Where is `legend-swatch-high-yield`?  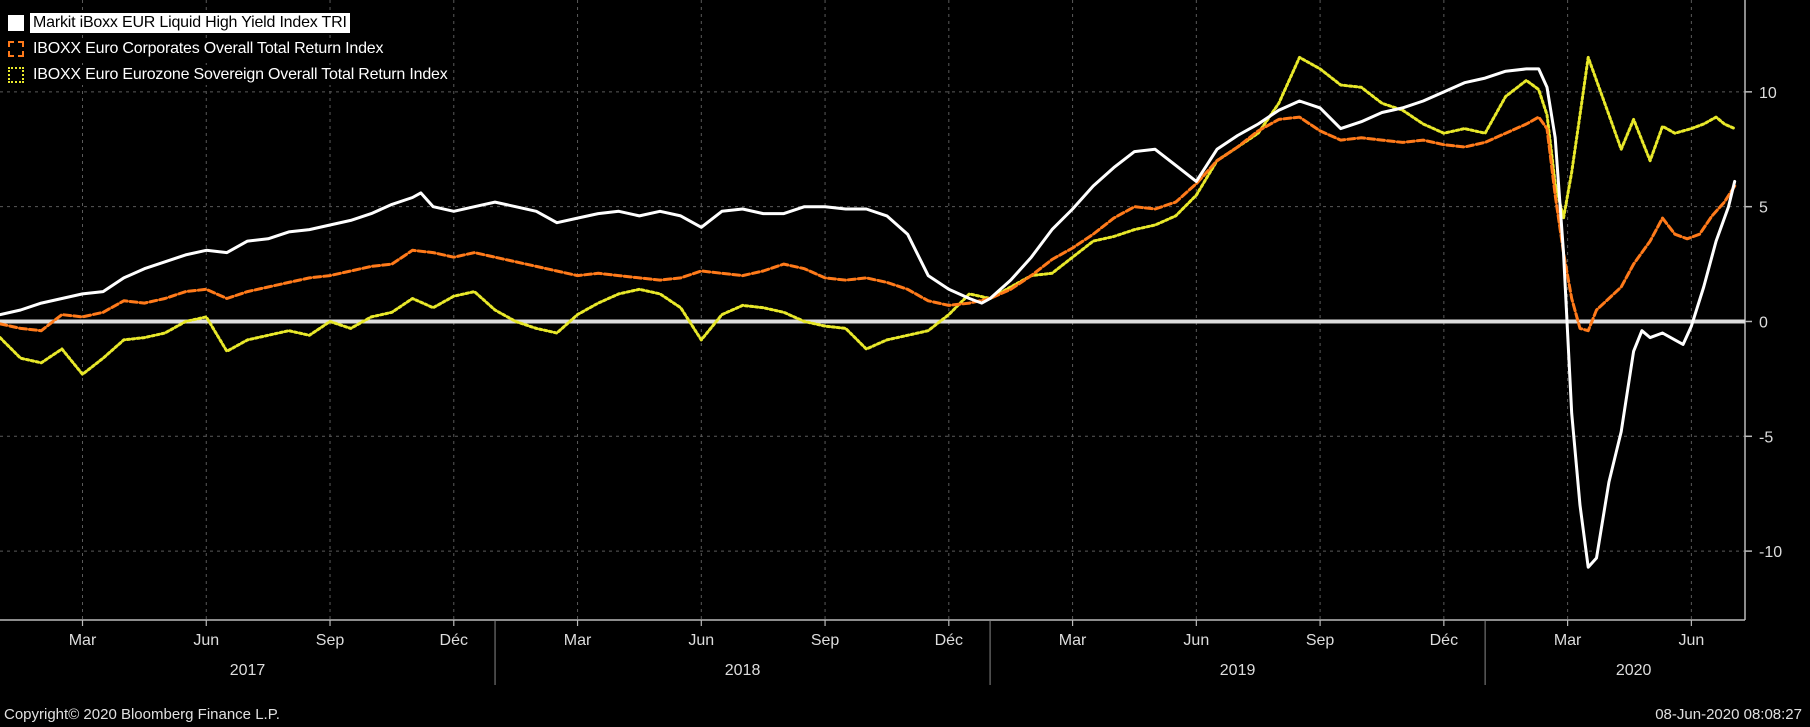
legend-swatch-high-yield is located at coordinates (16, 23).